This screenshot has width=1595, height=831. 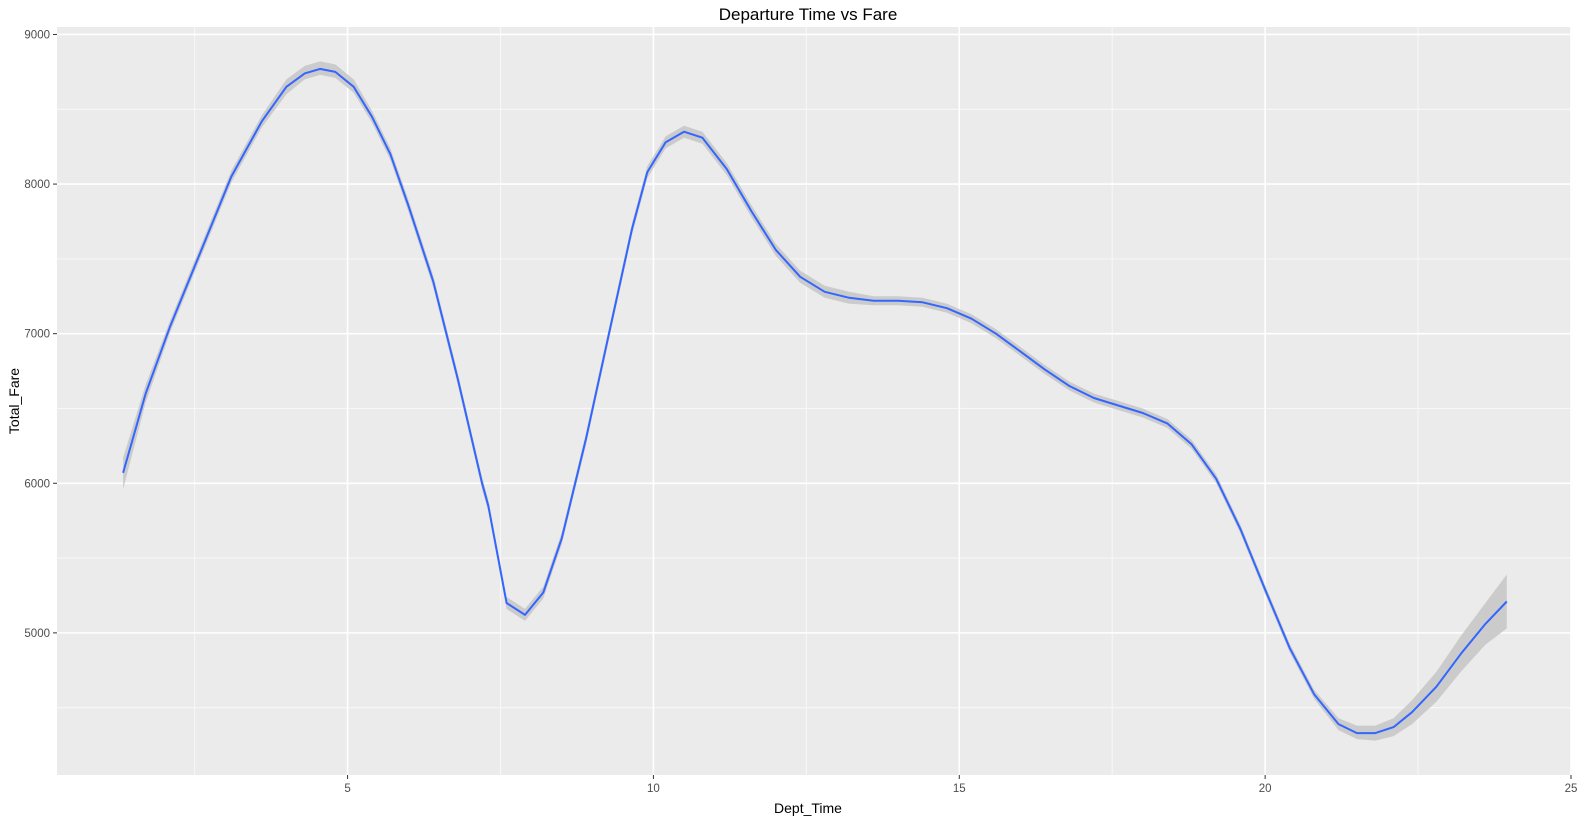 What do you see at coordinates (1265, 789) in the screenshot?
I see `x-tick-label: 20` at bounding box center [1265, 789].